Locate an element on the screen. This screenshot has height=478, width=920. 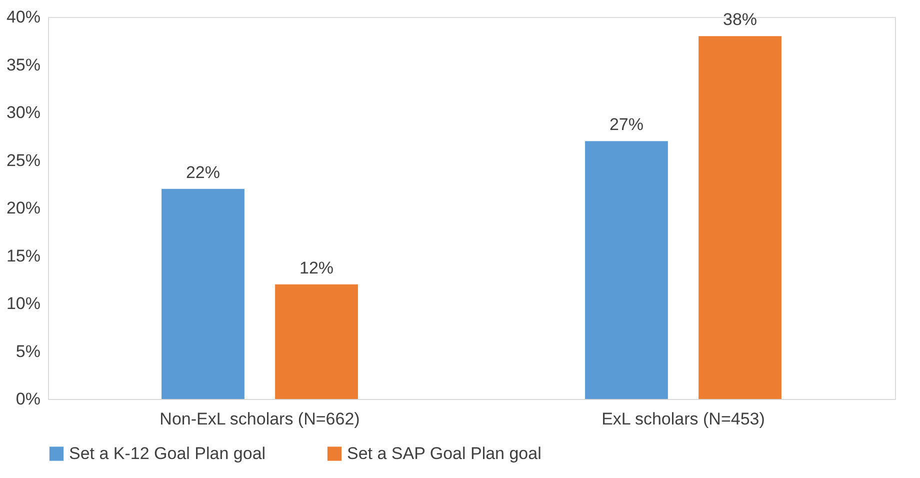
y-tick-label: 15% is located at coordinates (23, 256).